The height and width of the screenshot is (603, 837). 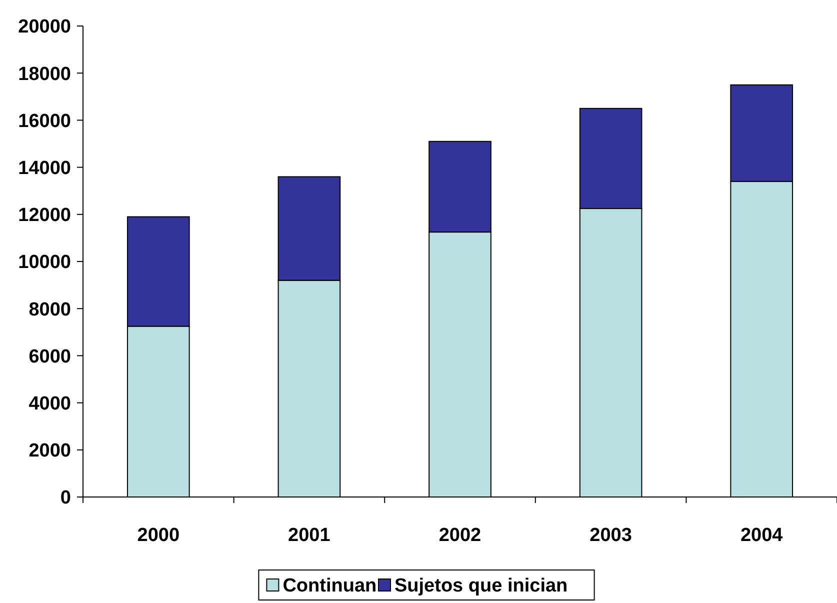 What do you see at coordinates (49, 309) in the screenshot?
I see `y-tick-label: 8000` at bounding box center [49, 309].